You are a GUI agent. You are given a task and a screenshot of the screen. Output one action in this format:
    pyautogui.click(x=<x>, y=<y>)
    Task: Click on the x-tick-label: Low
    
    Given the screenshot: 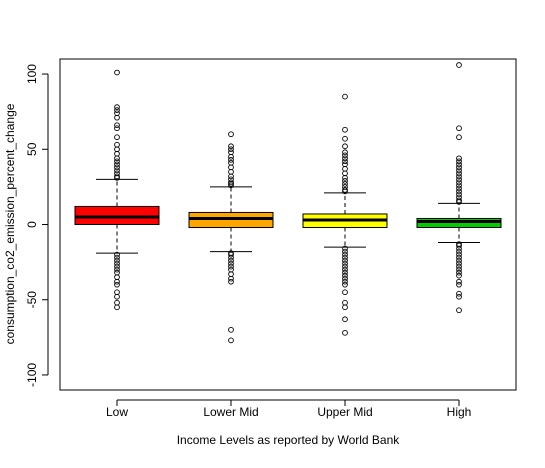 What is the action you would take?
    pyautogui.click(x=117, y=412)
    